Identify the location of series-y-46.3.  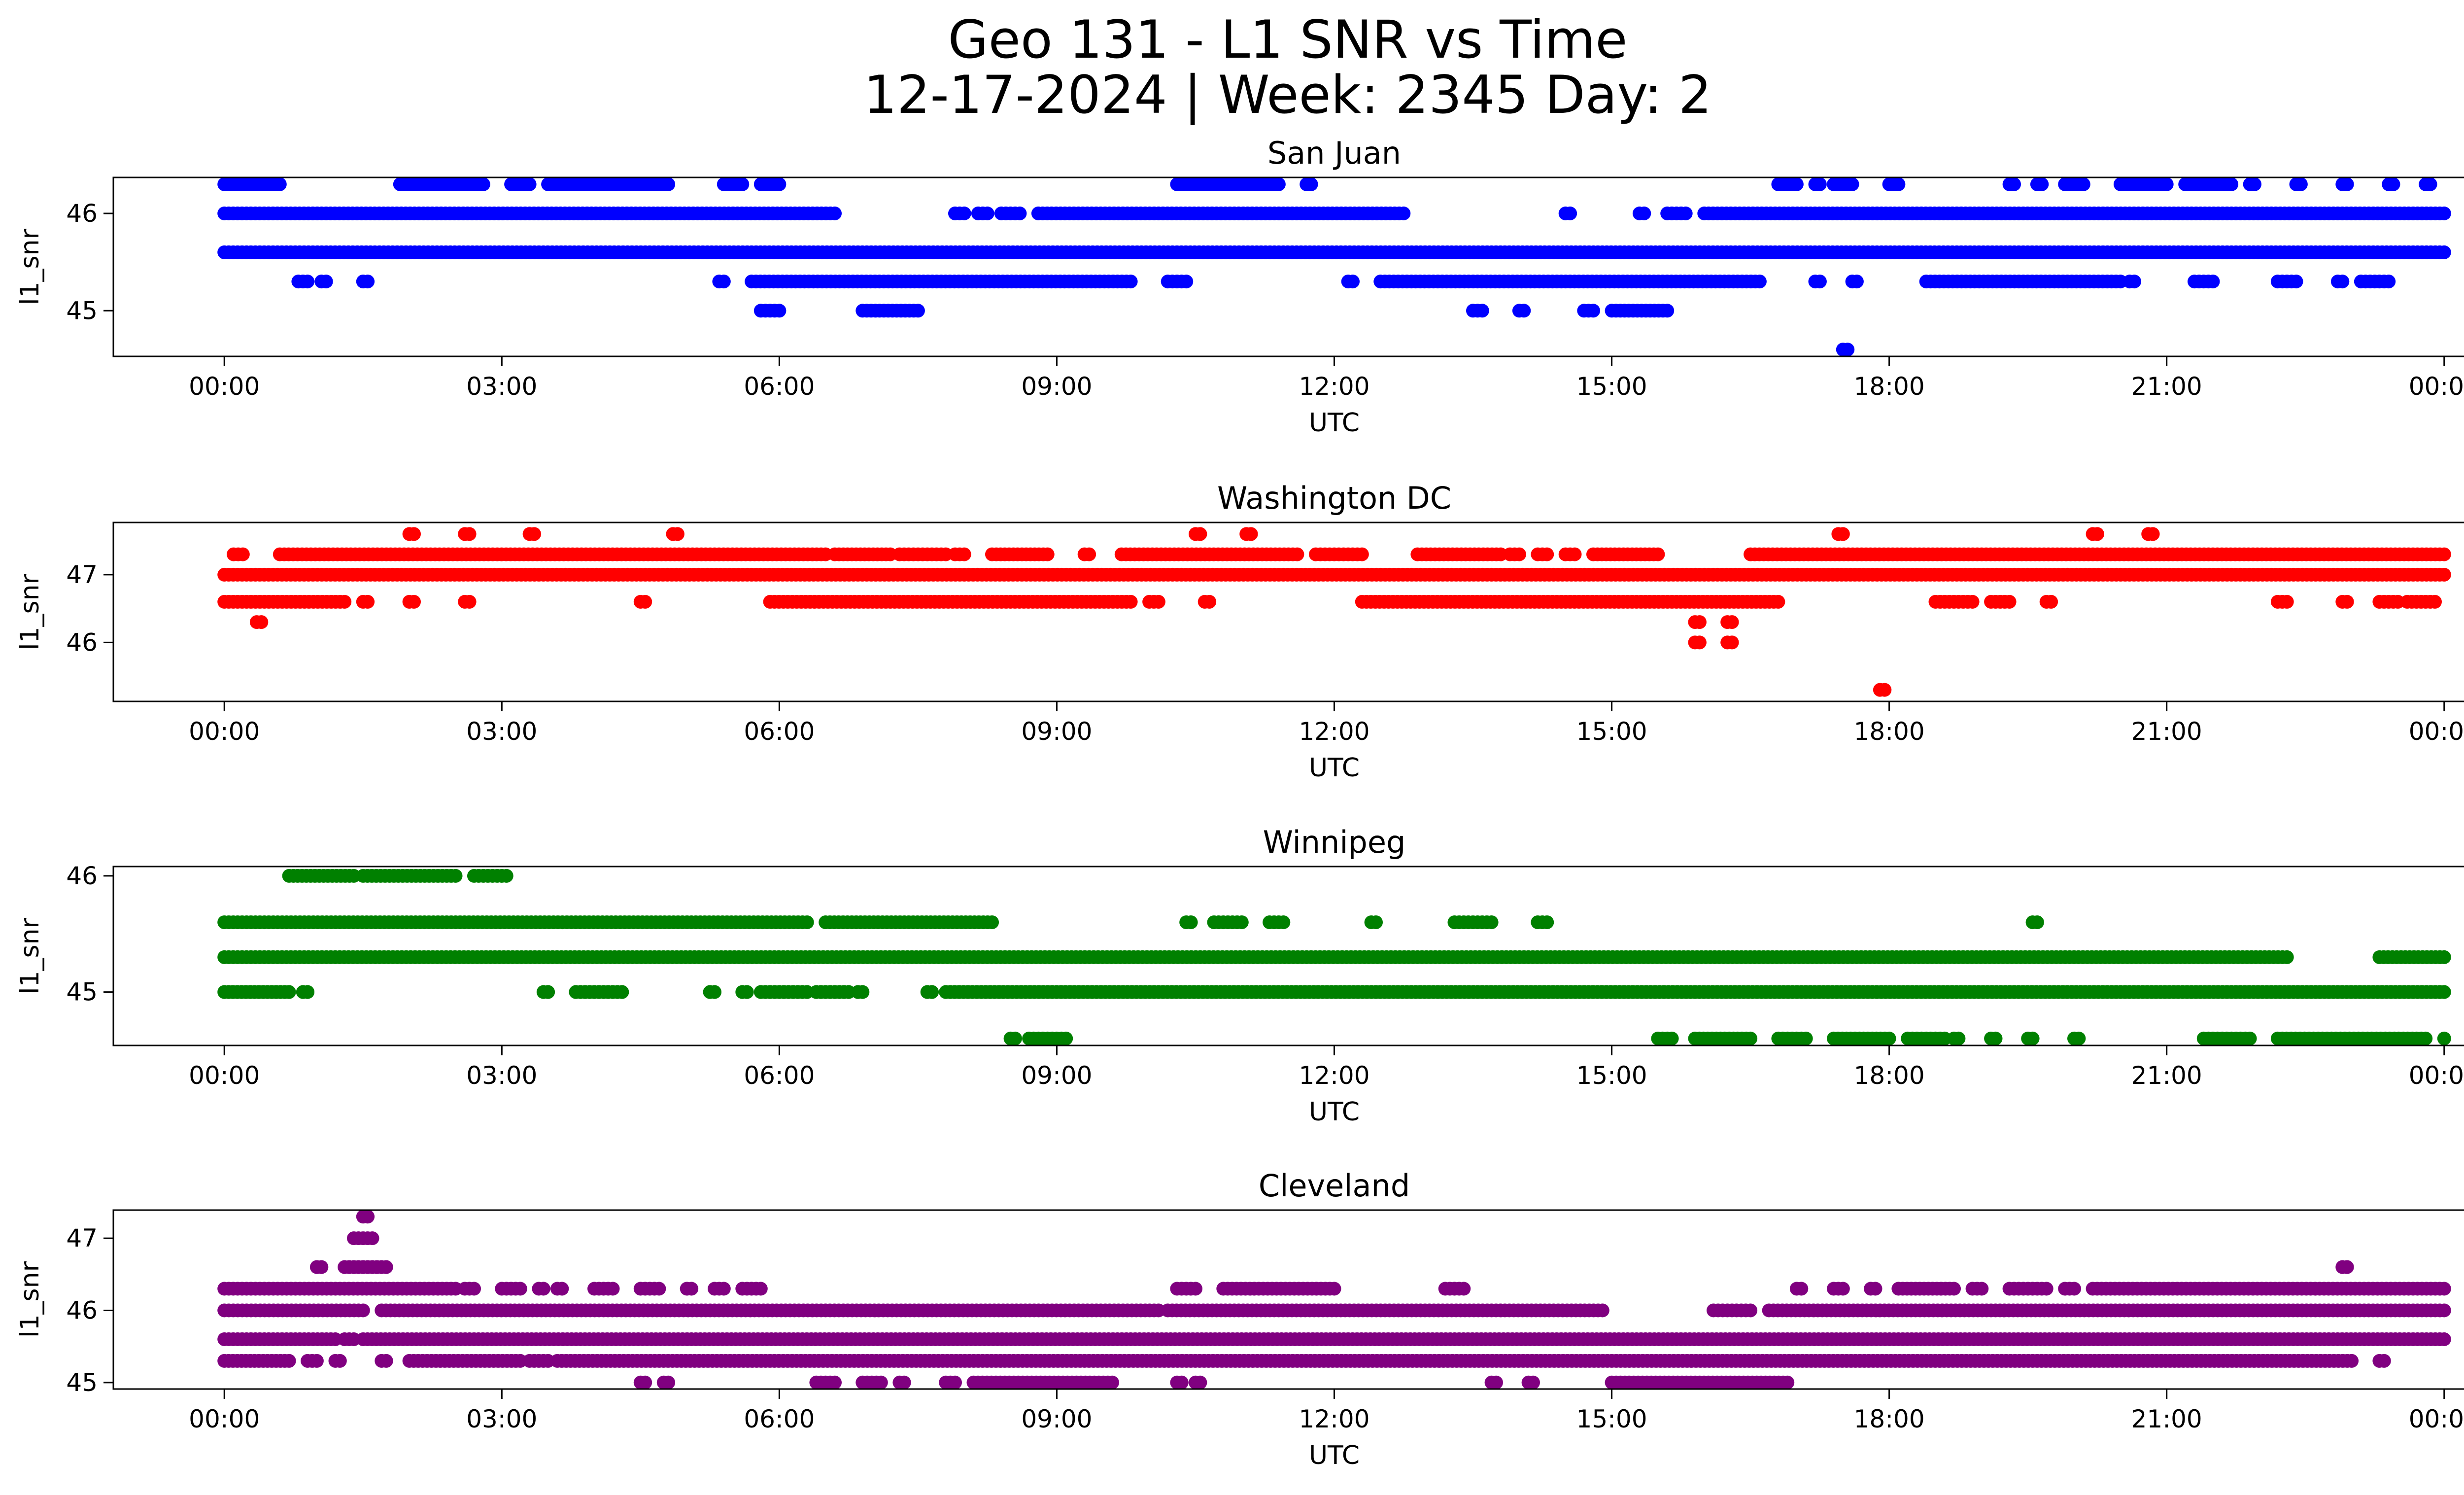
(1334, 1289).